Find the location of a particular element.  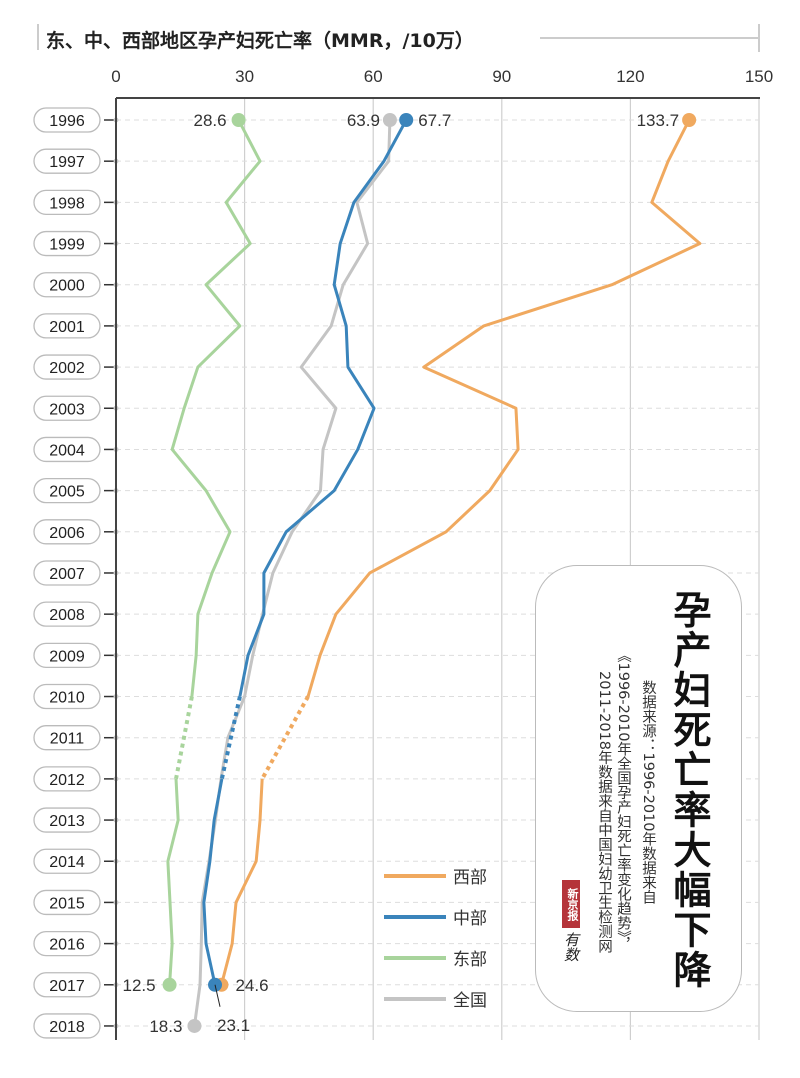

data-label: 28.6 is located at coordinates (210, 120).